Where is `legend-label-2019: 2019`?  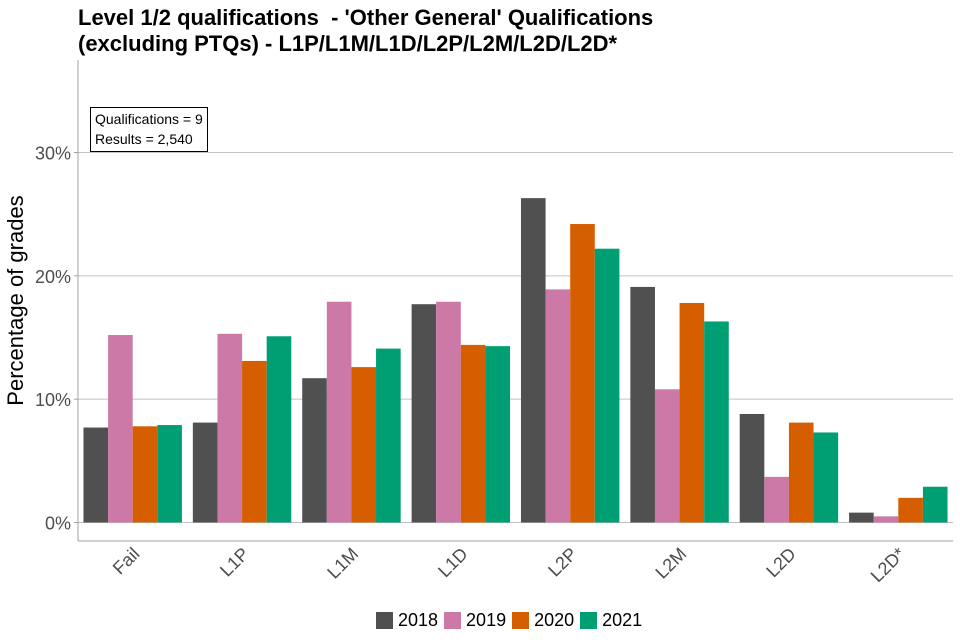
legend-label-2019: 2019 is located at coordinates (486, 619).